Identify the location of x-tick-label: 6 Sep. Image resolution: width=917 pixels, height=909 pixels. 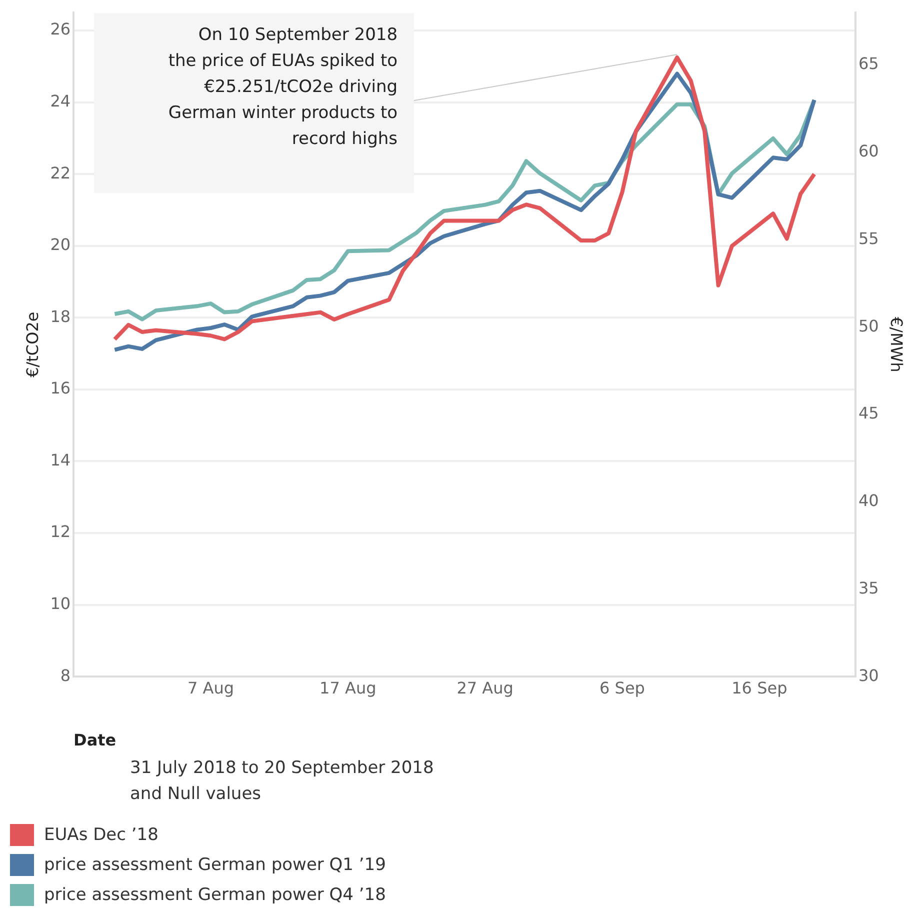
(622, 688).